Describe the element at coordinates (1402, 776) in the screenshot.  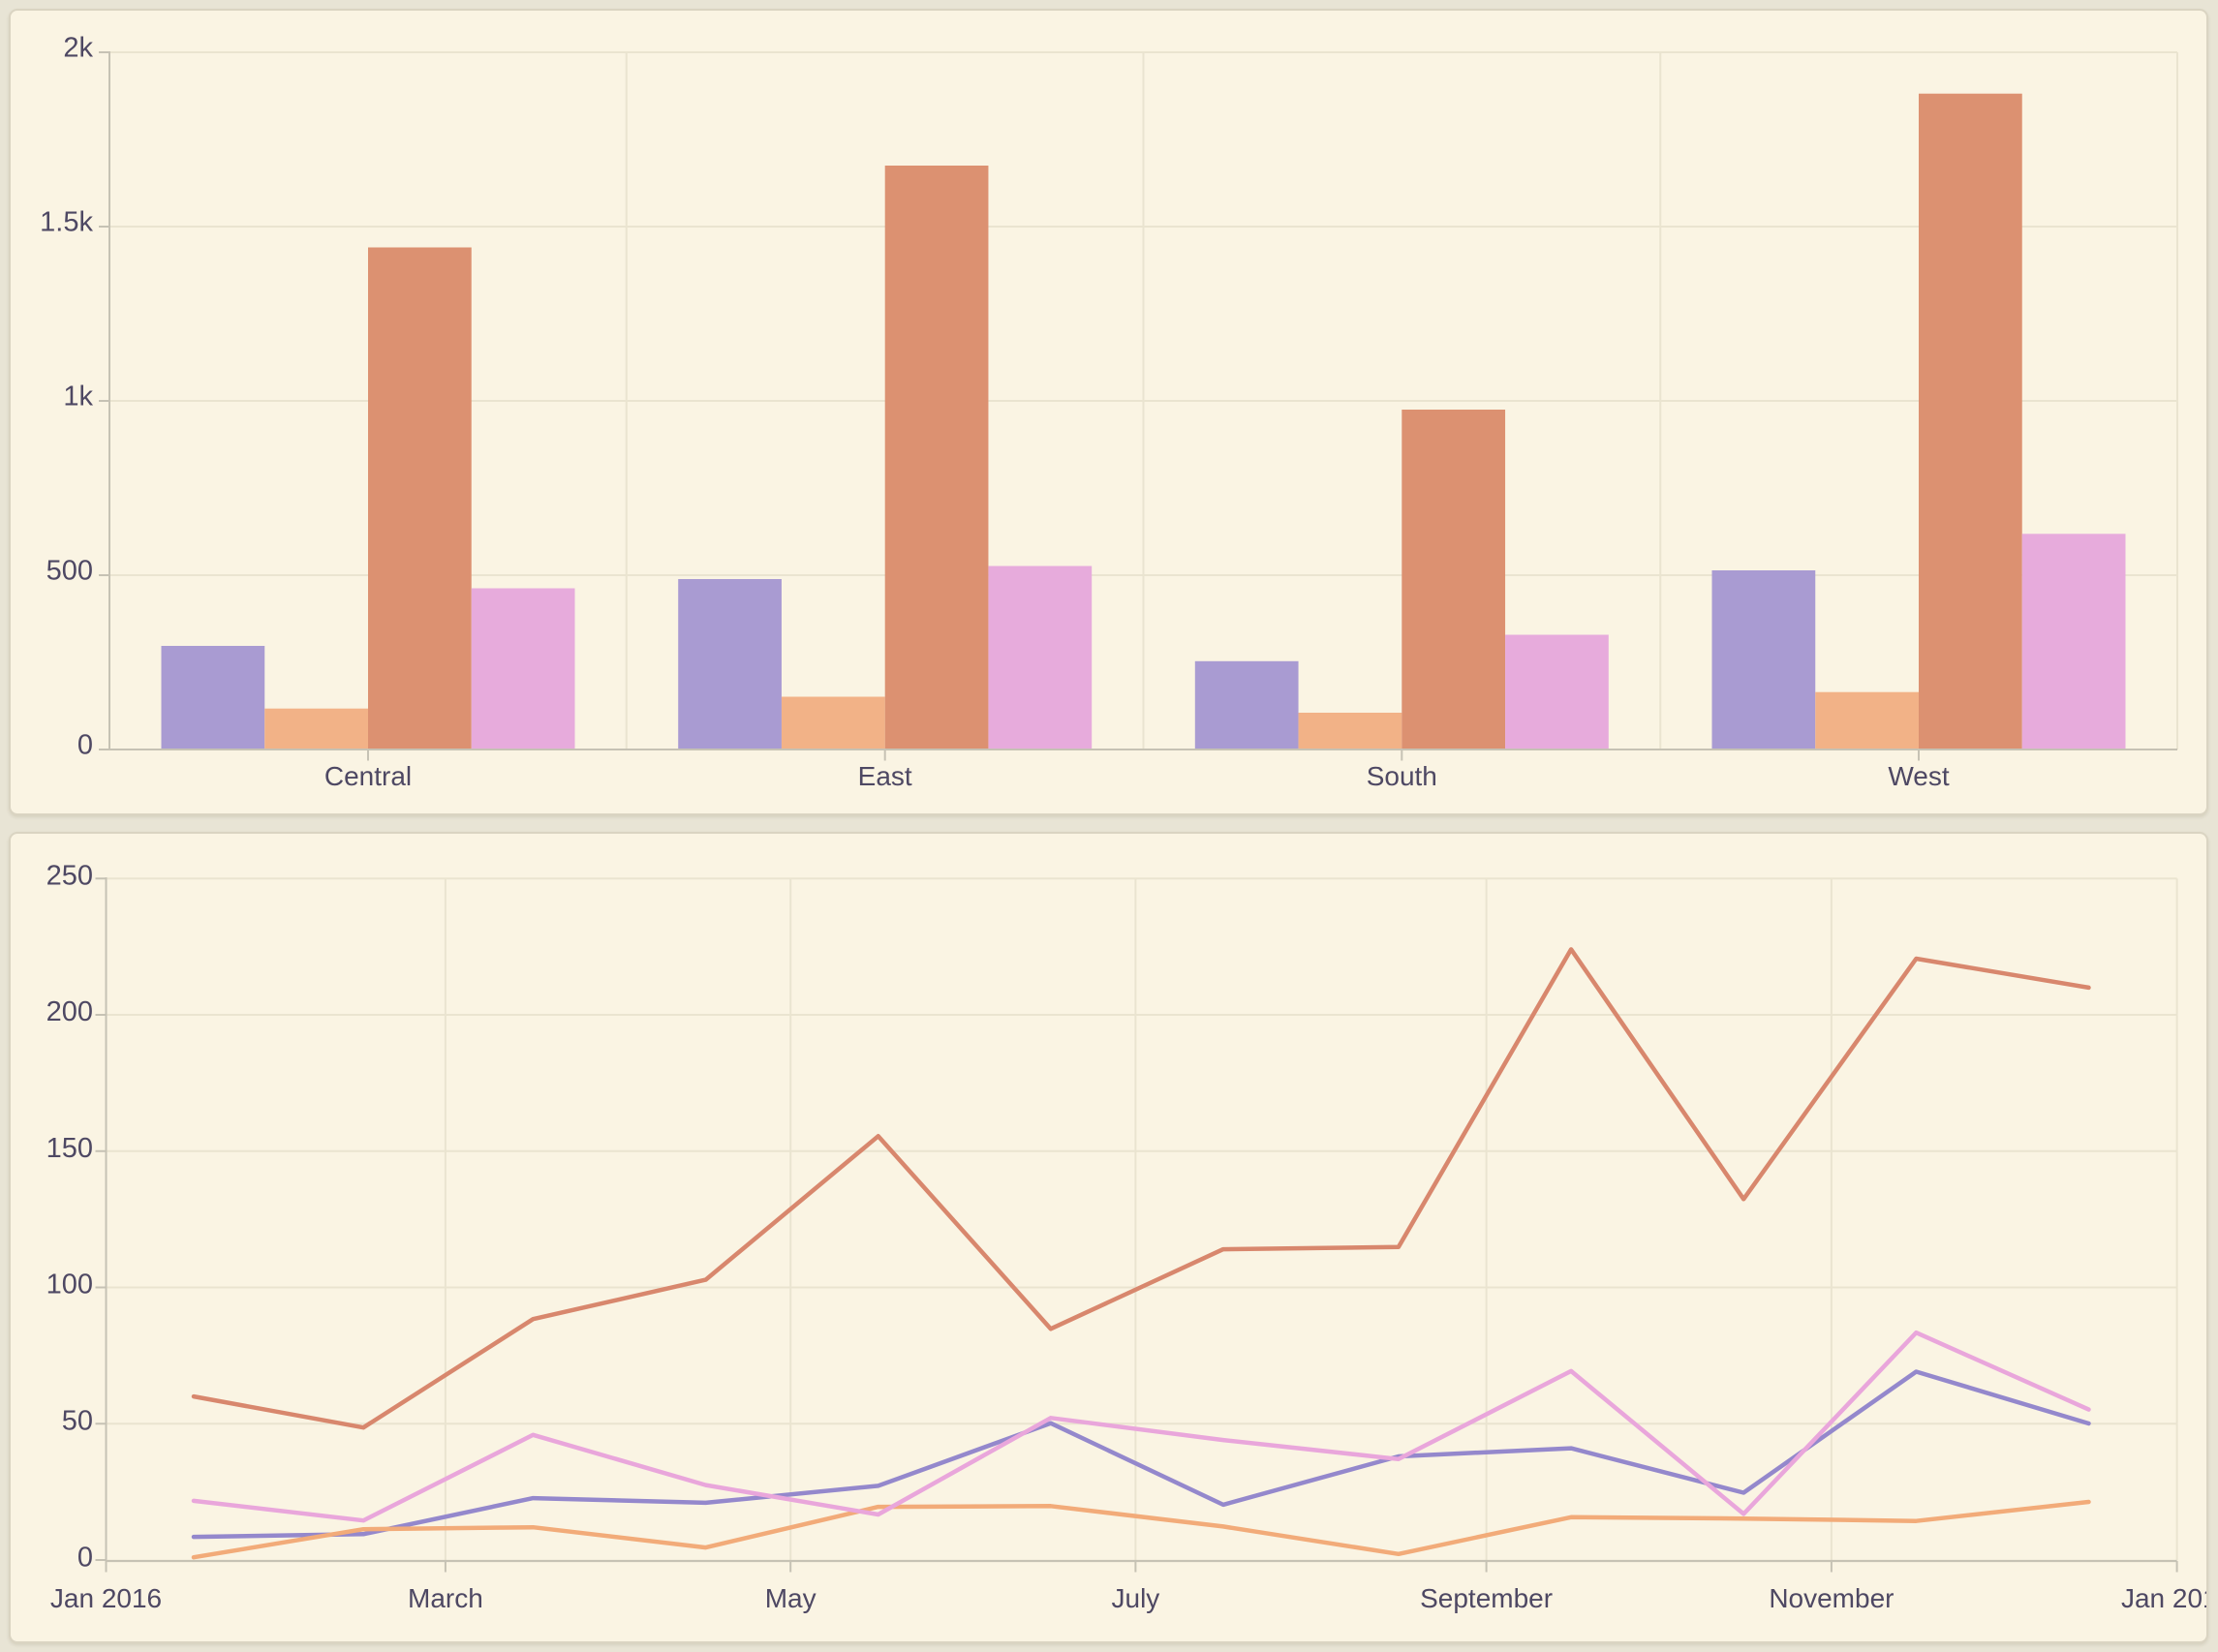
I see `svg-text: South` at that location.